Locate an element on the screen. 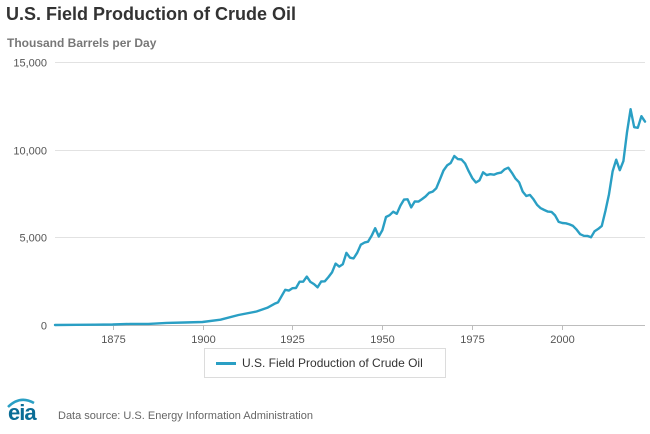 The width and height of the screenshot is (650, 434). x-tick-label: 1900 is located at coordinates (203, 340).